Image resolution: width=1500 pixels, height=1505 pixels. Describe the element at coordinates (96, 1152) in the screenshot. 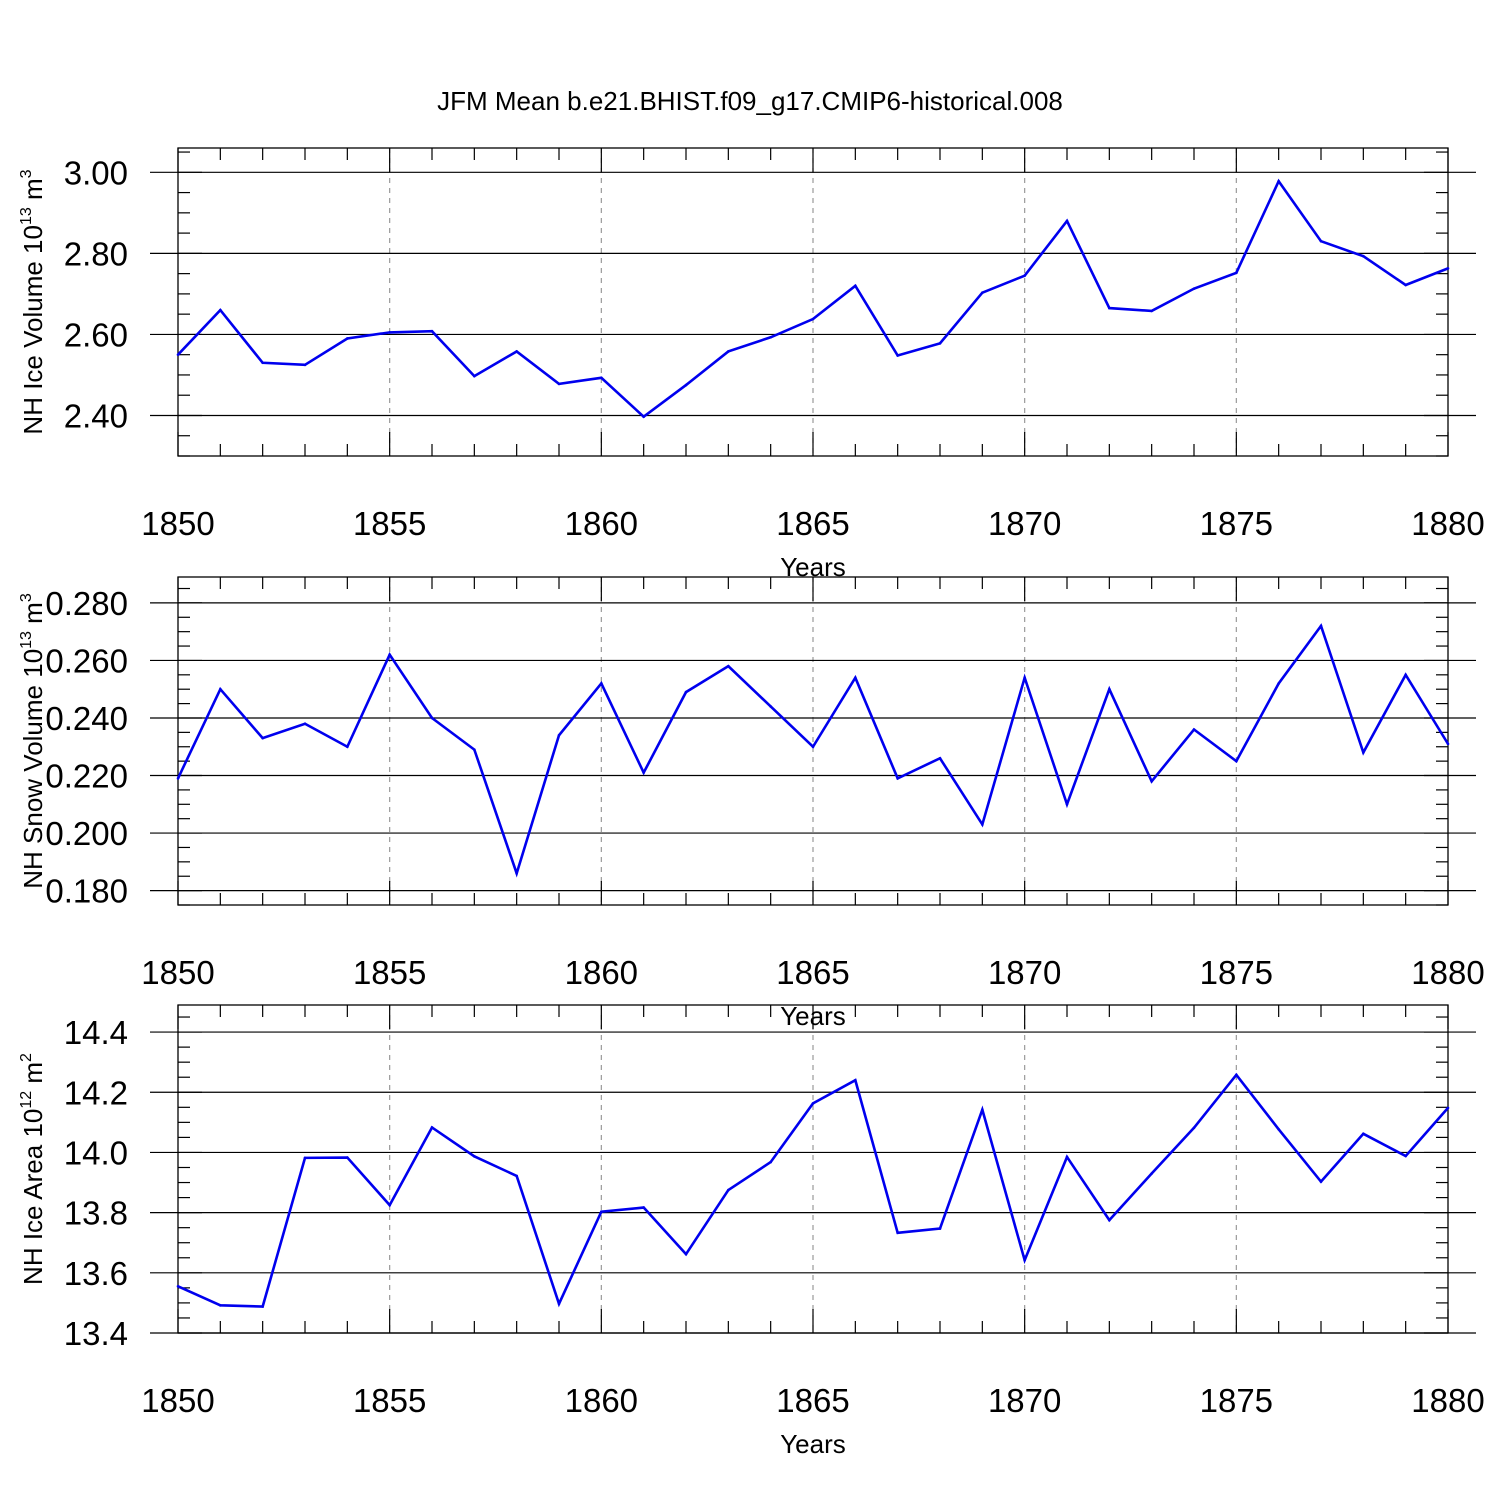

I see `y-tick-label: 14.0` at that location.